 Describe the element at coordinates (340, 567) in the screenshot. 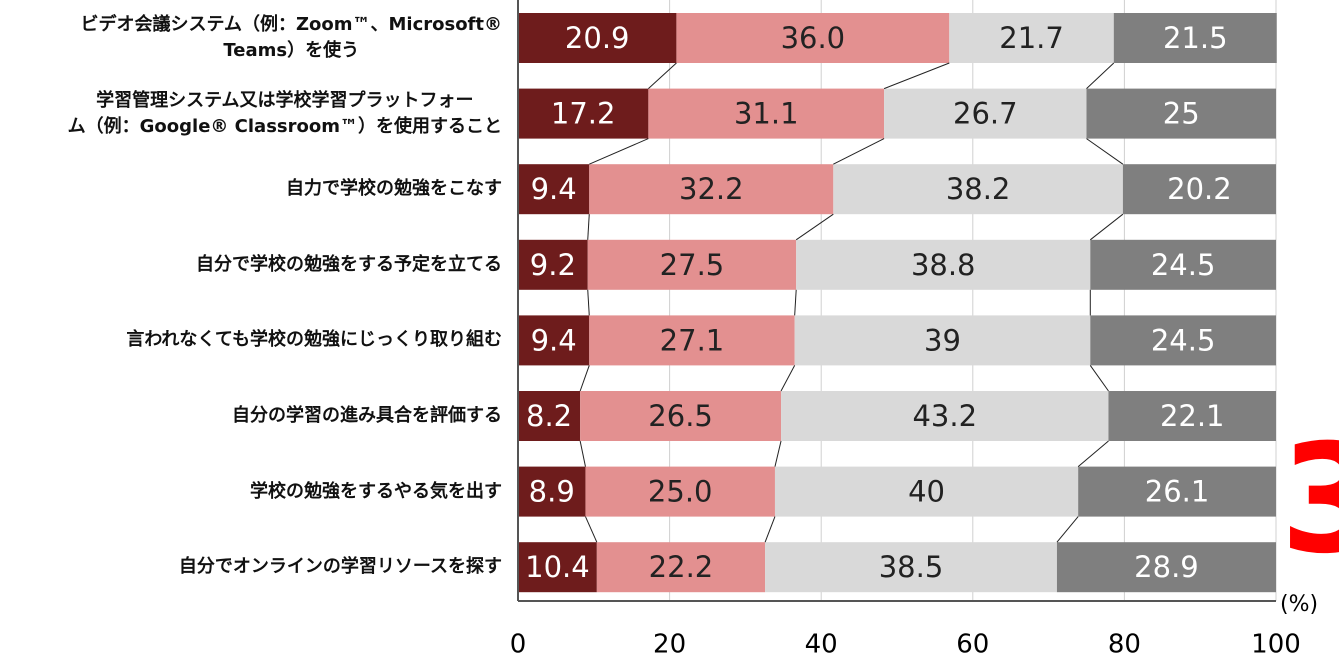

I see `category-label: 自分でオンラインの学習リソースを探す` at that location.